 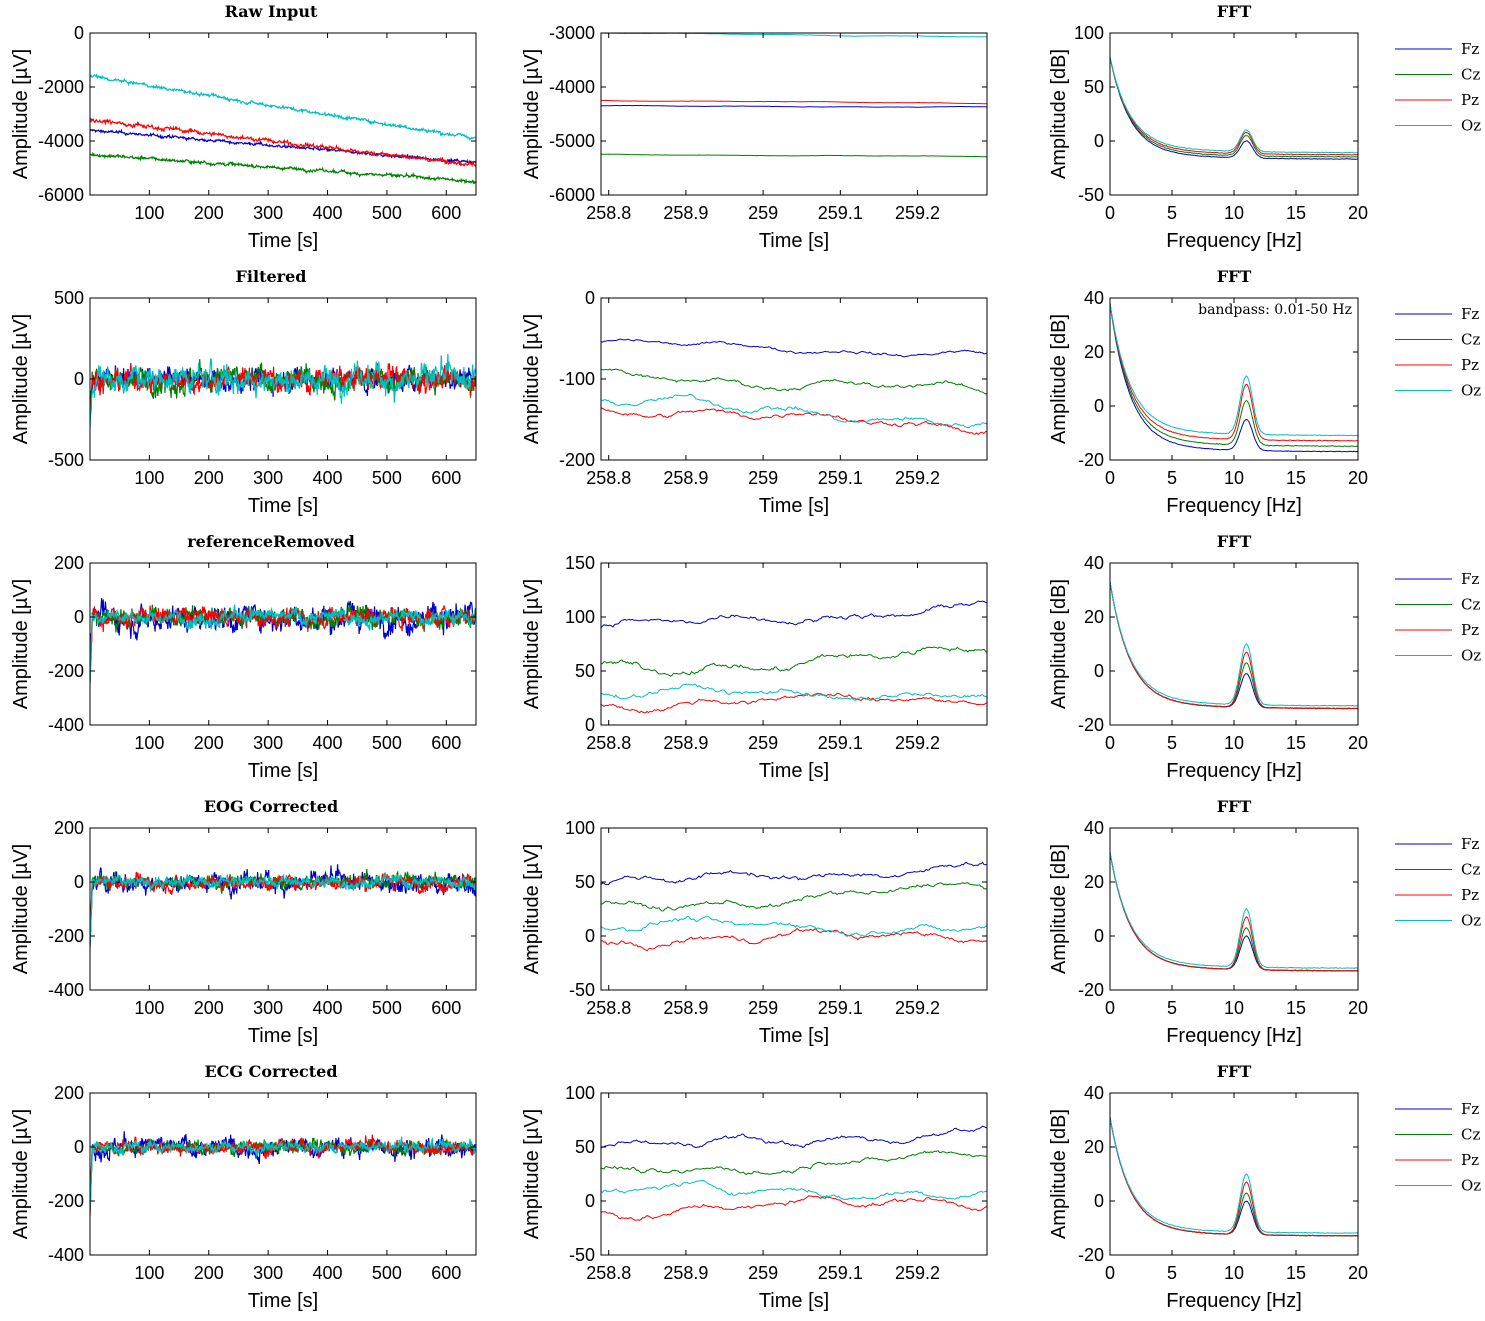 I want to click on chart-title: FFT, so click(x=1234, y=276).